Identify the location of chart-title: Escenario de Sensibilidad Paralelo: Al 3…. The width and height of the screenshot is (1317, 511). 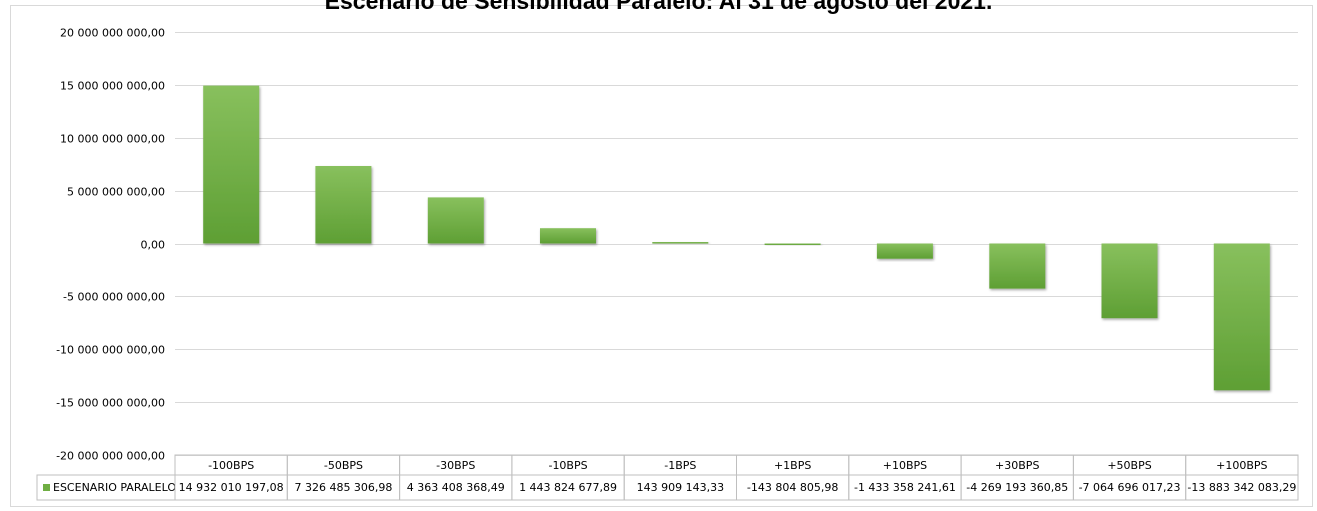
(658, 7).